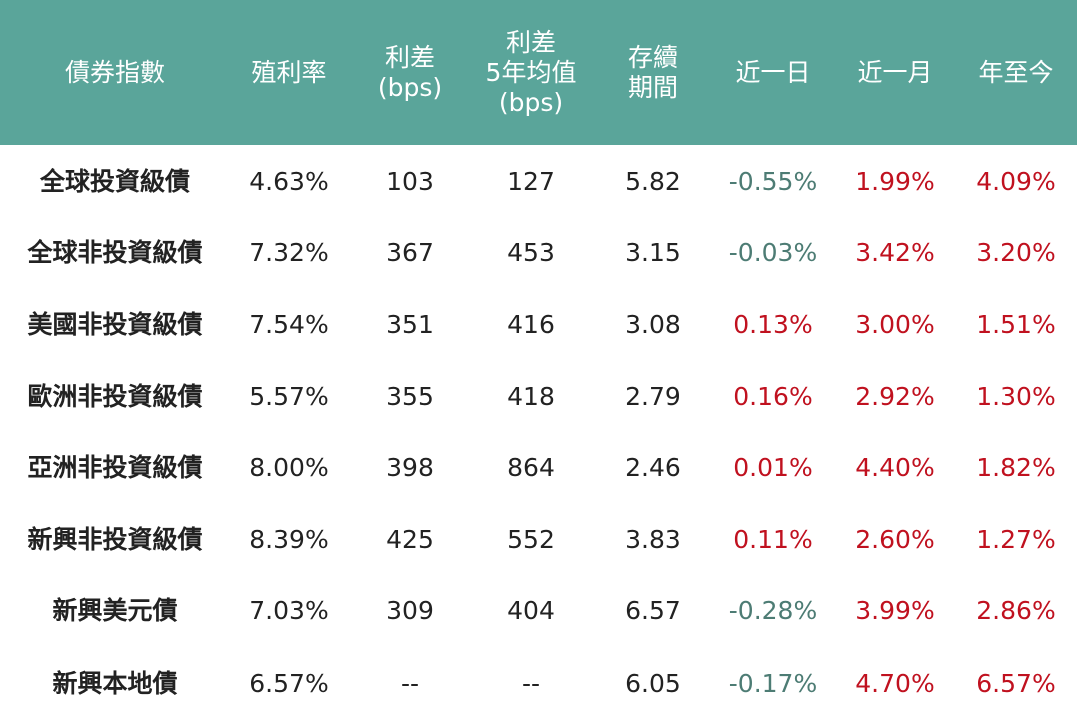  Describe the element at coordinates (289, 683) in the screenshot. I see `yield-cell: 6.57%` at that location.